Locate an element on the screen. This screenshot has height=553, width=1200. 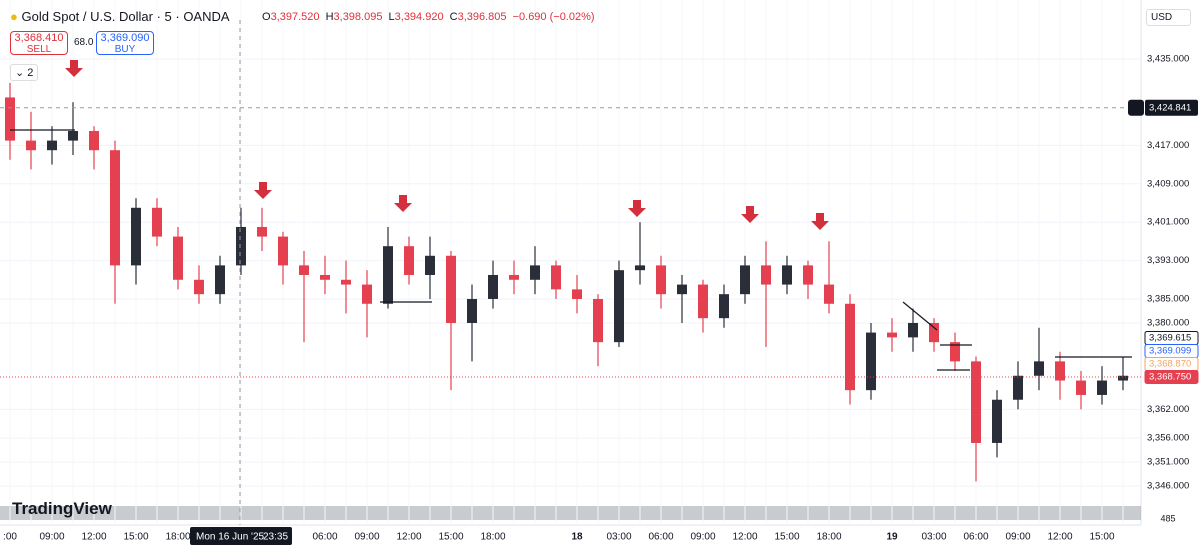
y-tick-label: 3,401.000 is located at coordinates (1168, 222).